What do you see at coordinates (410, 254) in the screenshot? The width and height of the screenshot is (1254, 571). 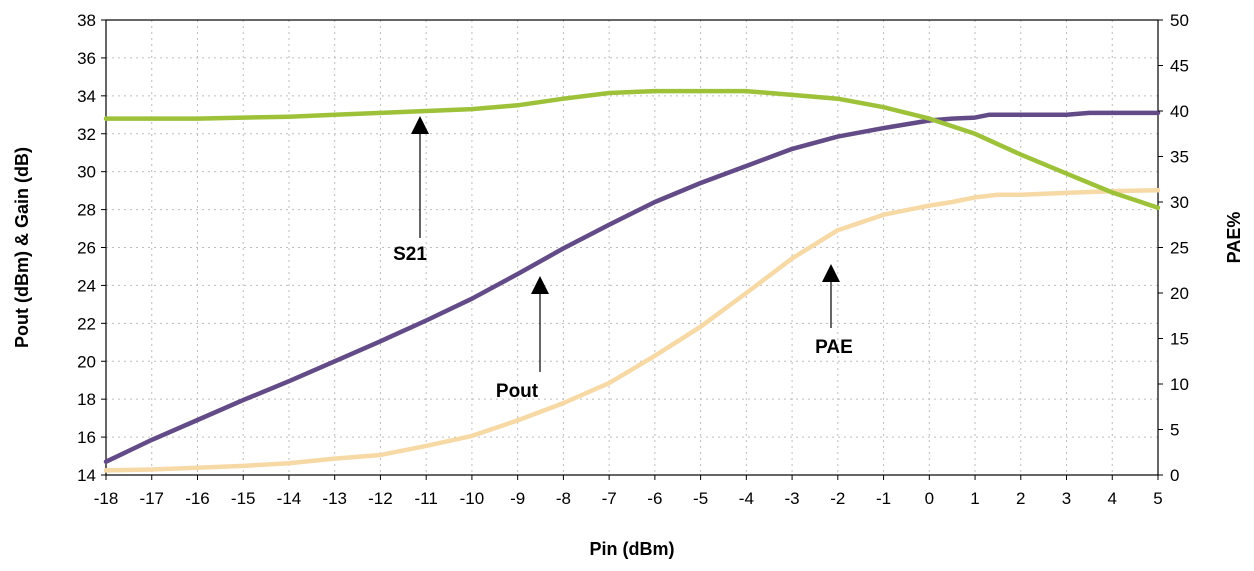 I see `annotation-s21: S21` at bounding box center [410, 254].